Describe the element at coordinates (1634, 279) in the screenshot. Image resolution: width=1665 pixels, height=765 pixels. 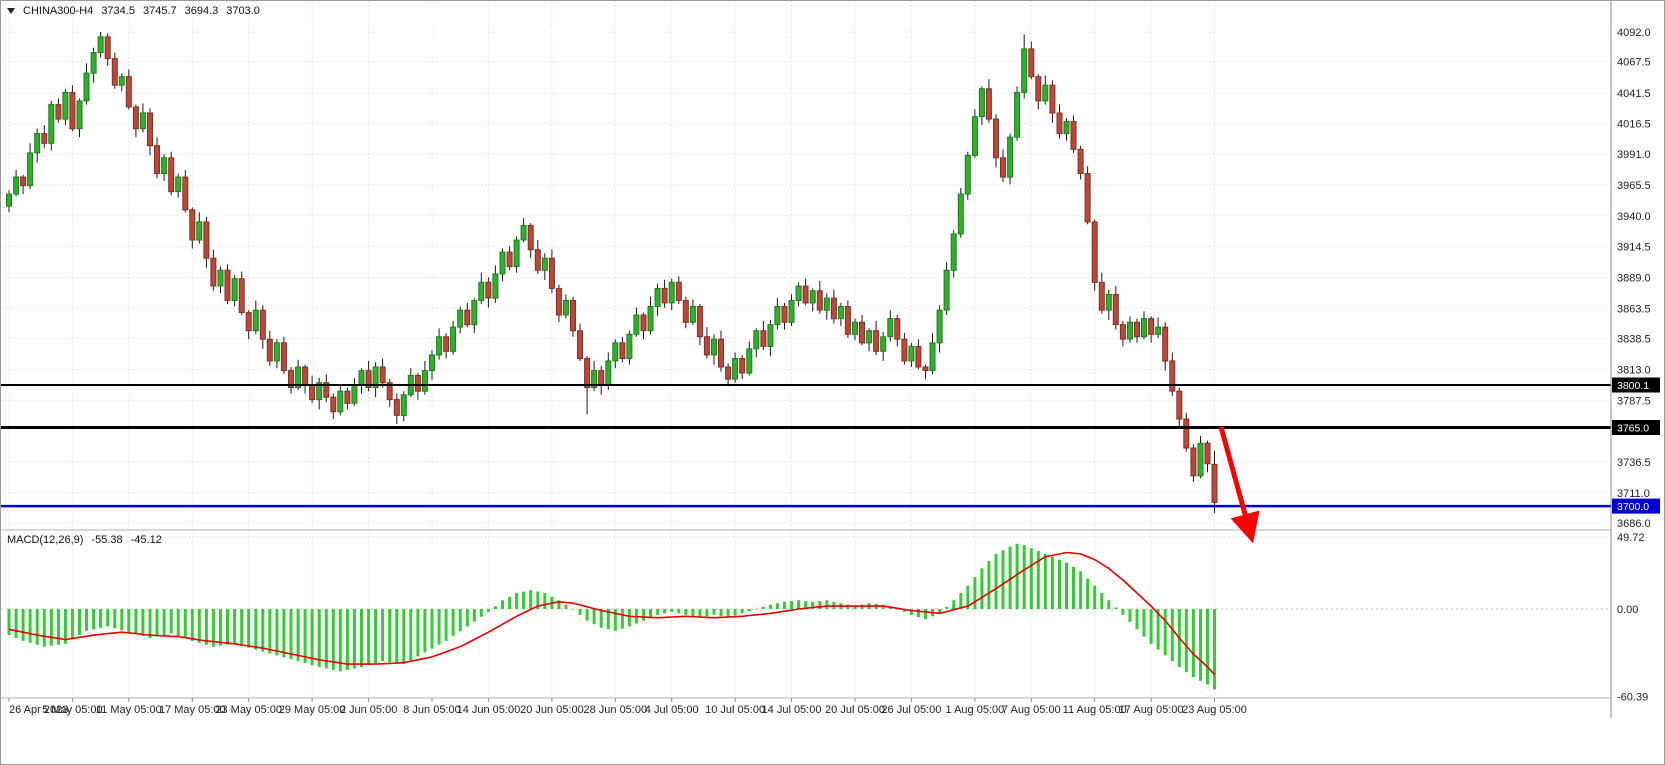
I see `price-tick-label: 3889.0` at that location.